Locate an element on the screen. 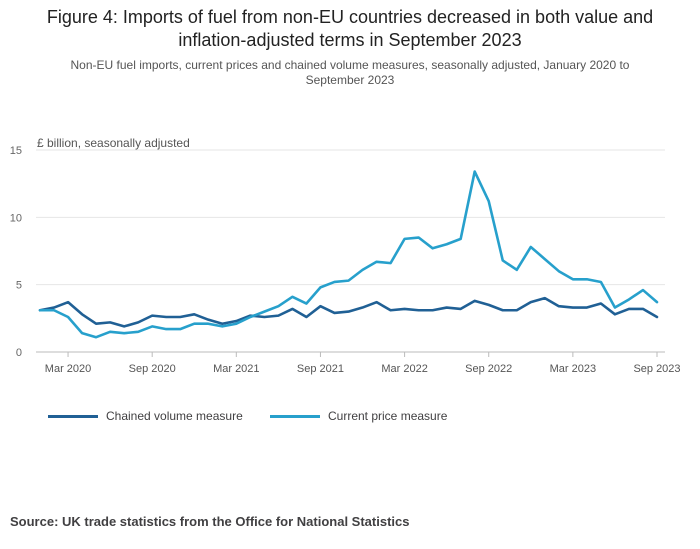 The image size is (700, 549). legend-item-chained: Chained volume measure is located at coordinates (145, 416).